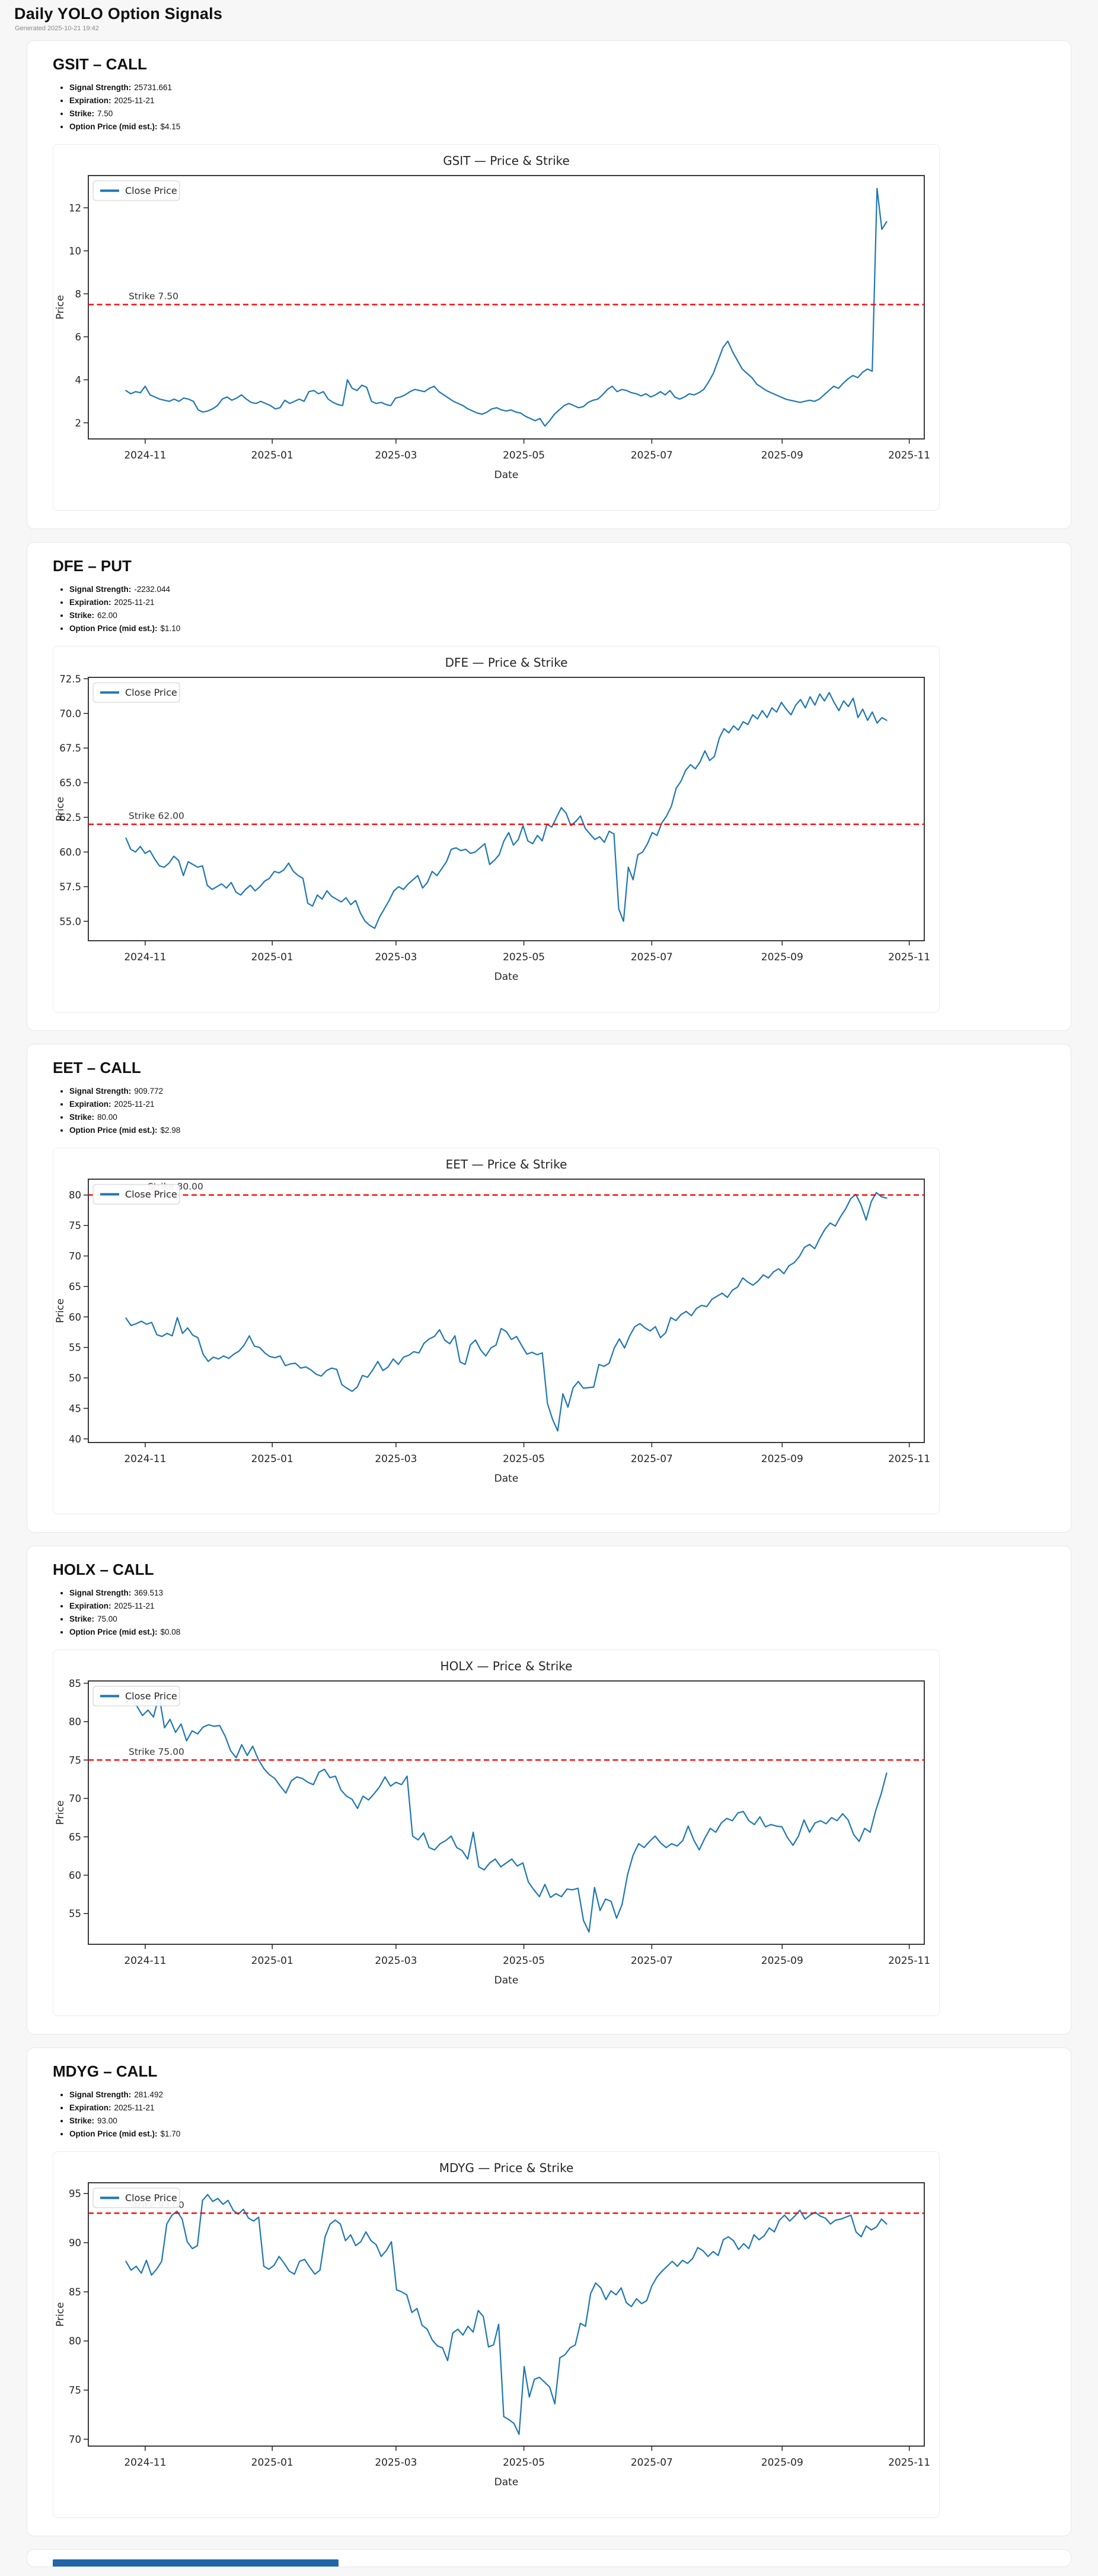  Describe the element at coordinates (97, 1068) in the screenshot. I see `card-title: EET – CALL` at that location.